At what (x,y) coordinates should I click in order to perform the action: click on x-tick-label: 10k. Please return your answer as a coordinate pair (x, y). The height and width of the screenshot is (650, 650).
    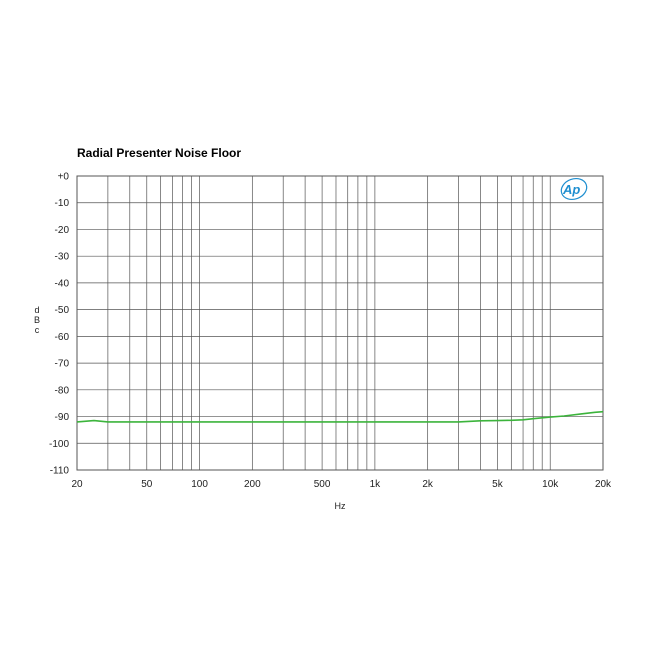
    Looking at the image, I should click on (550, 484).